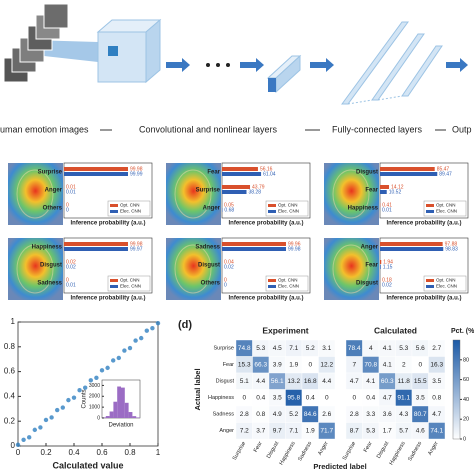 The image size is (474, 474). I want to click on cell-label: 1.9, so click(310, 430).